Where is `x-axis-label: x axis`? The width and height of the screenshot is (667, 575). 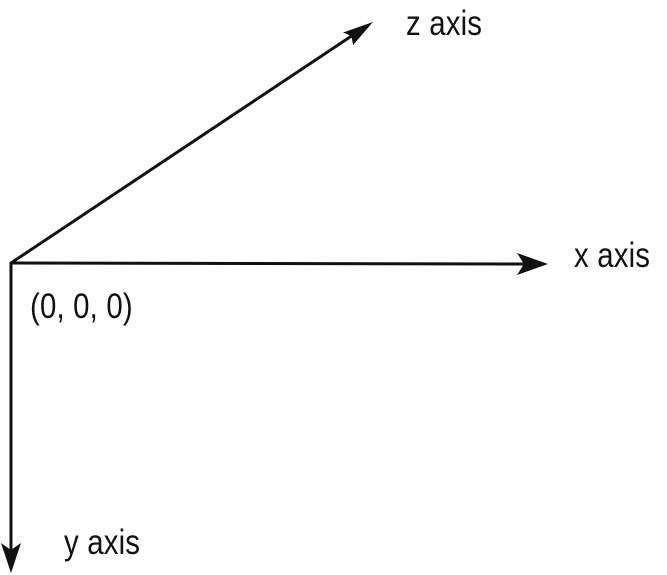 x-axis-label: x axis is located at coordinates (612, 255).